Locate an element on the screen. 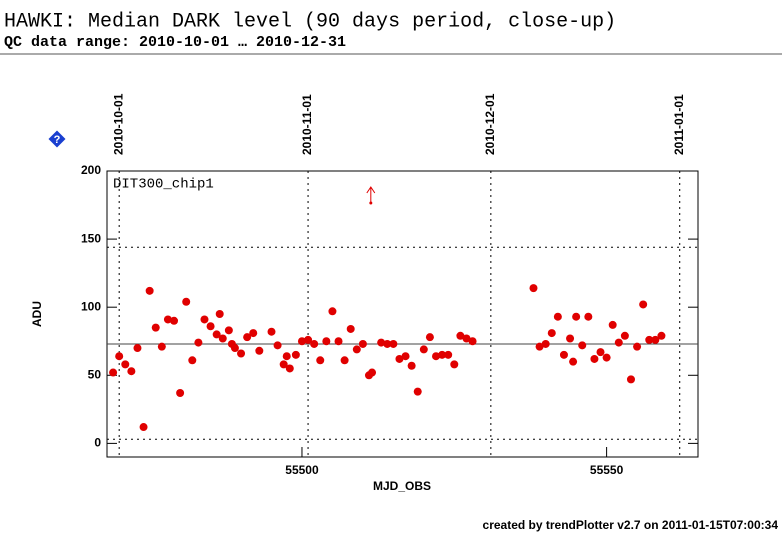  y-tick-label: 150 is located at coordinates (91, 238).